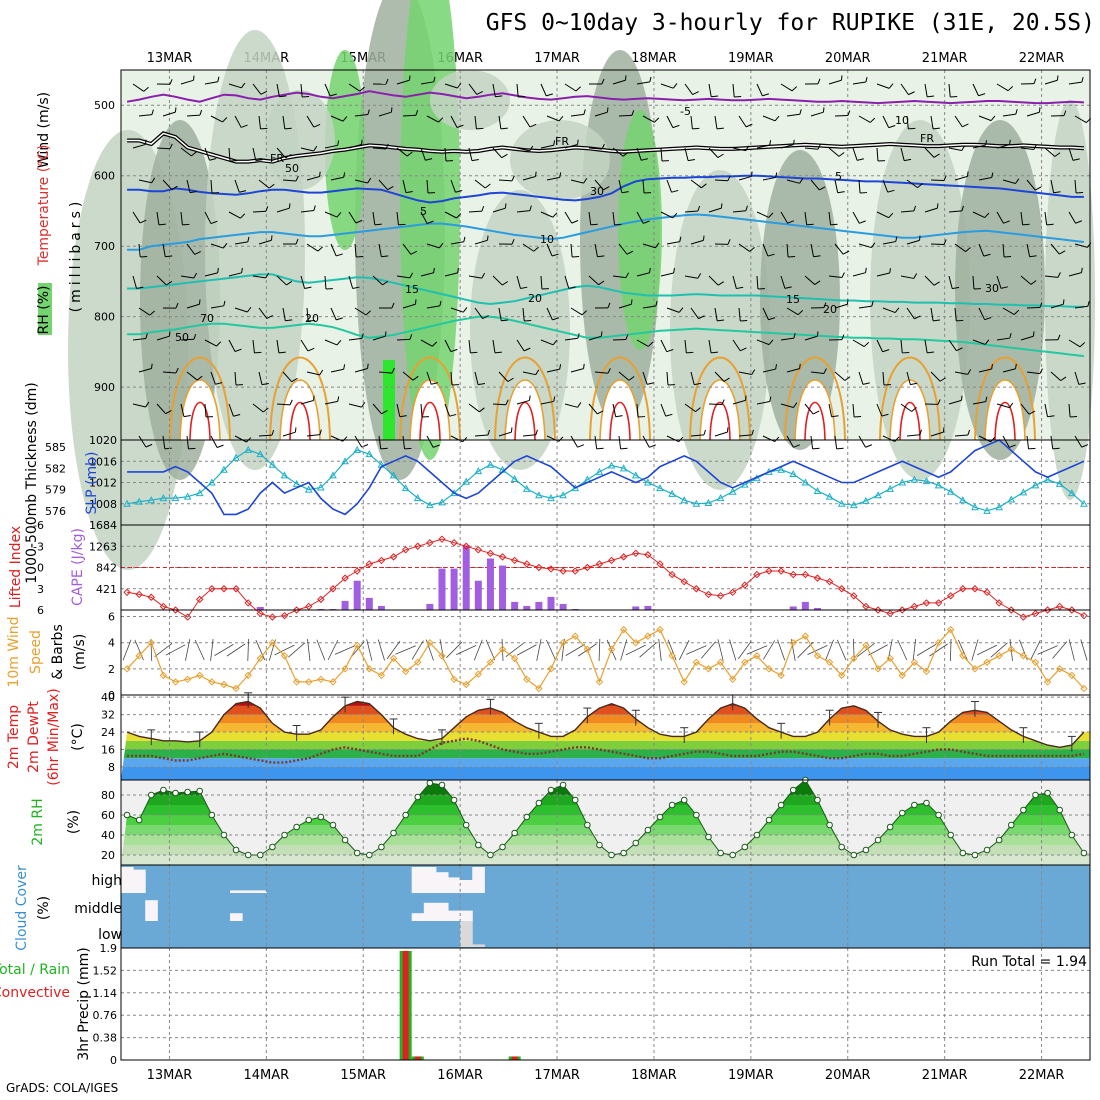 This screenshot has height=1100, width=1100. I want to click on precip-convective-bar, so click(514, 1058).